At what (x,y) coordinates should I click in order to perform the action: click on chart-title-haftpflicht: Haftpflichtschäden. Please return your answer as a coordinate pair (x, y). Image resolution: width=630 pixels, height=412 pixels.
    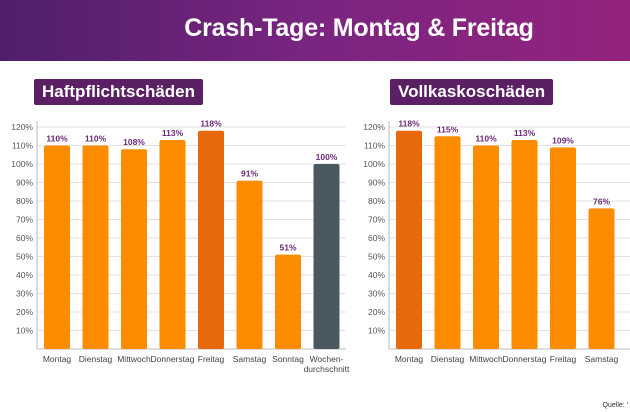
    Looking at the image, I should click on (119, 92).